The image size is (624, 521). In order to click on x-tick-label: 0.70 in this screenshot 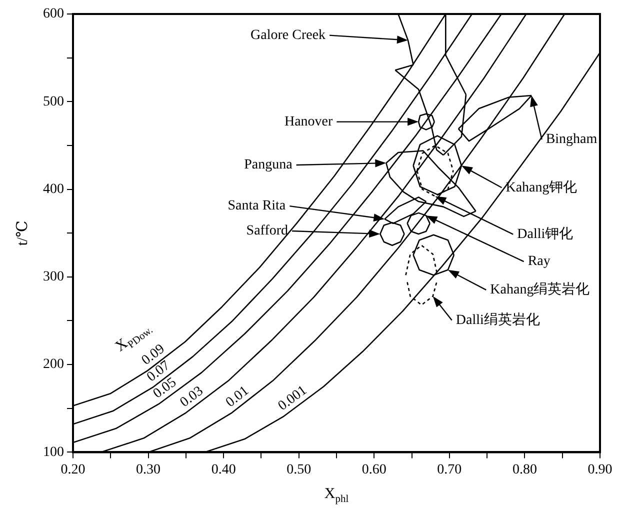, I will do `click(449, 470)`.